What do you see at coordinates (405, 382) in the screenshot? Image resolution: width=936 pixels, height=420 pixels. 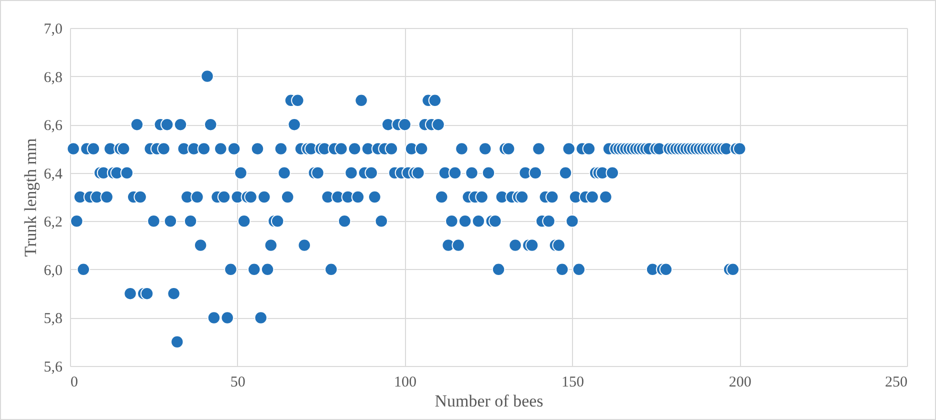 I see `x-tick-label: 100` at bounding box center [405, 382].